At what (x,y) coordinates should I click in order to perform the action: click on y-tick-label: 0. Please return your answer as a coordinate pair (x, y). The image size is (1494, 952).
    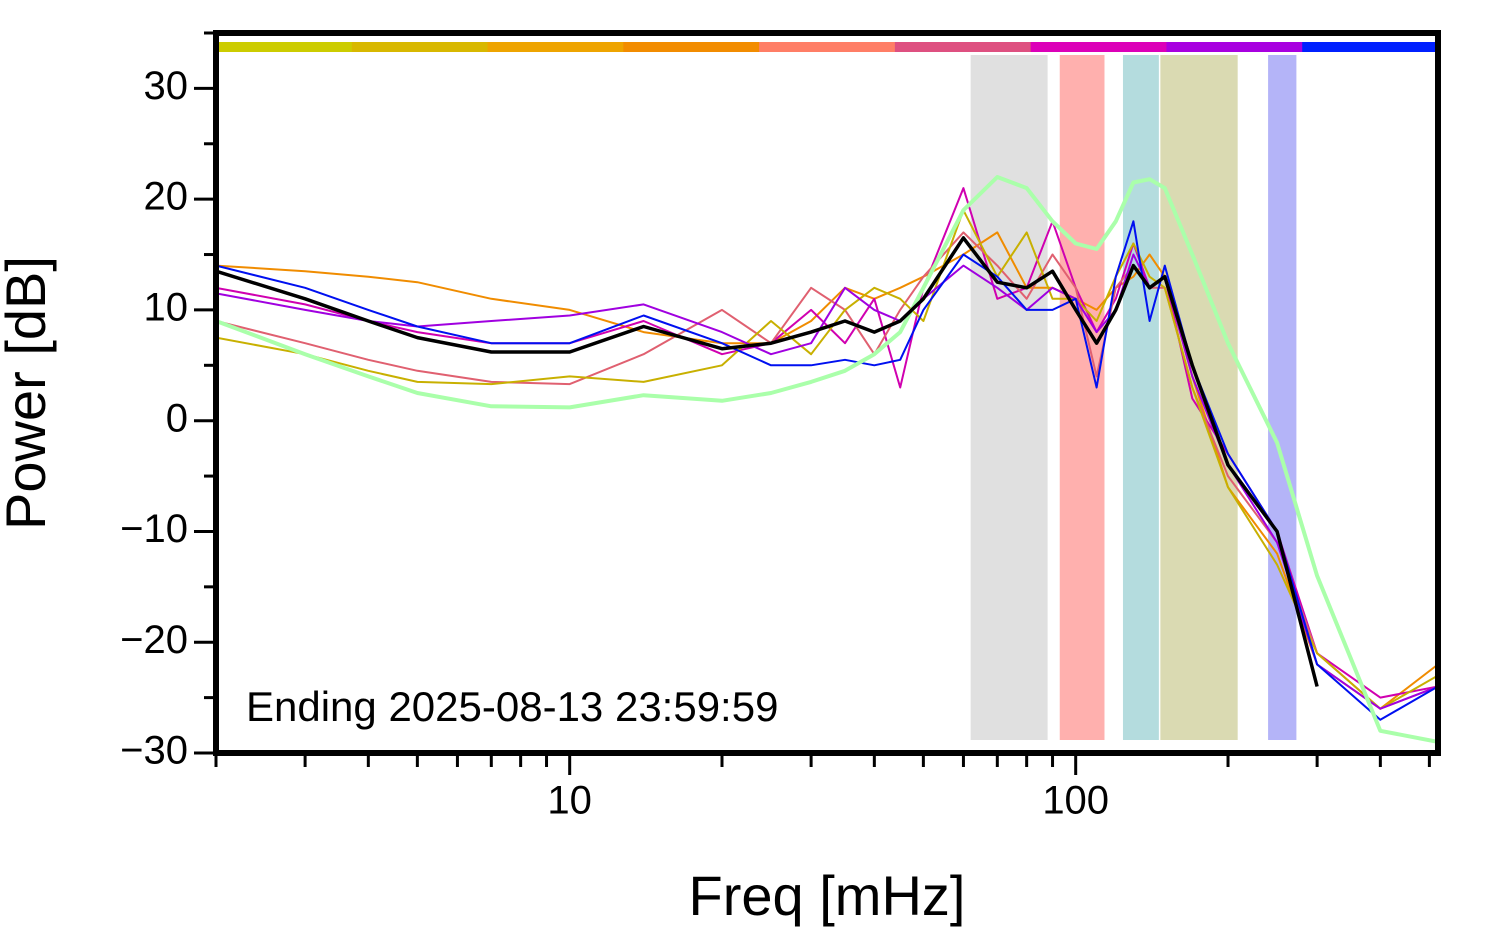
    Looking at the image, I should click on (177, 418).